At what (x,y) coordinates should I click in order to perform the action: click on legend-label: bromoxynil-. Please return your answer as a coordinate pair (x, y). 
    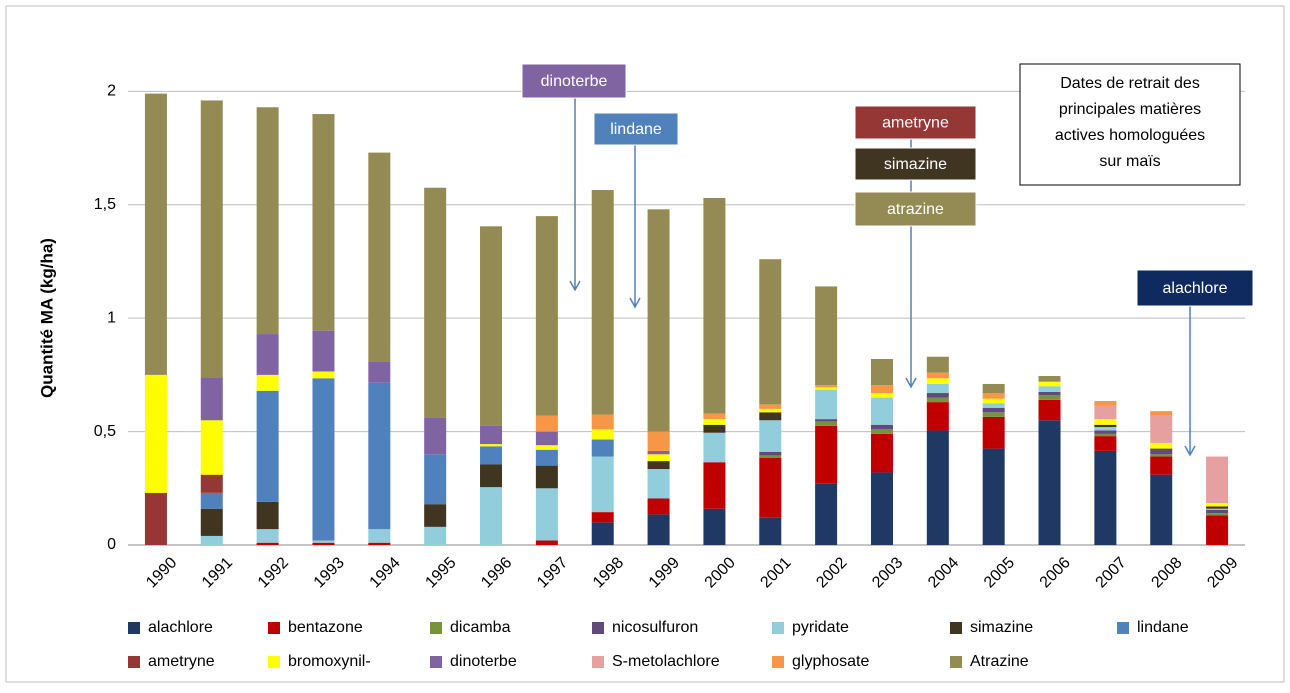
    Looking at the image, I should click on (329, 661).